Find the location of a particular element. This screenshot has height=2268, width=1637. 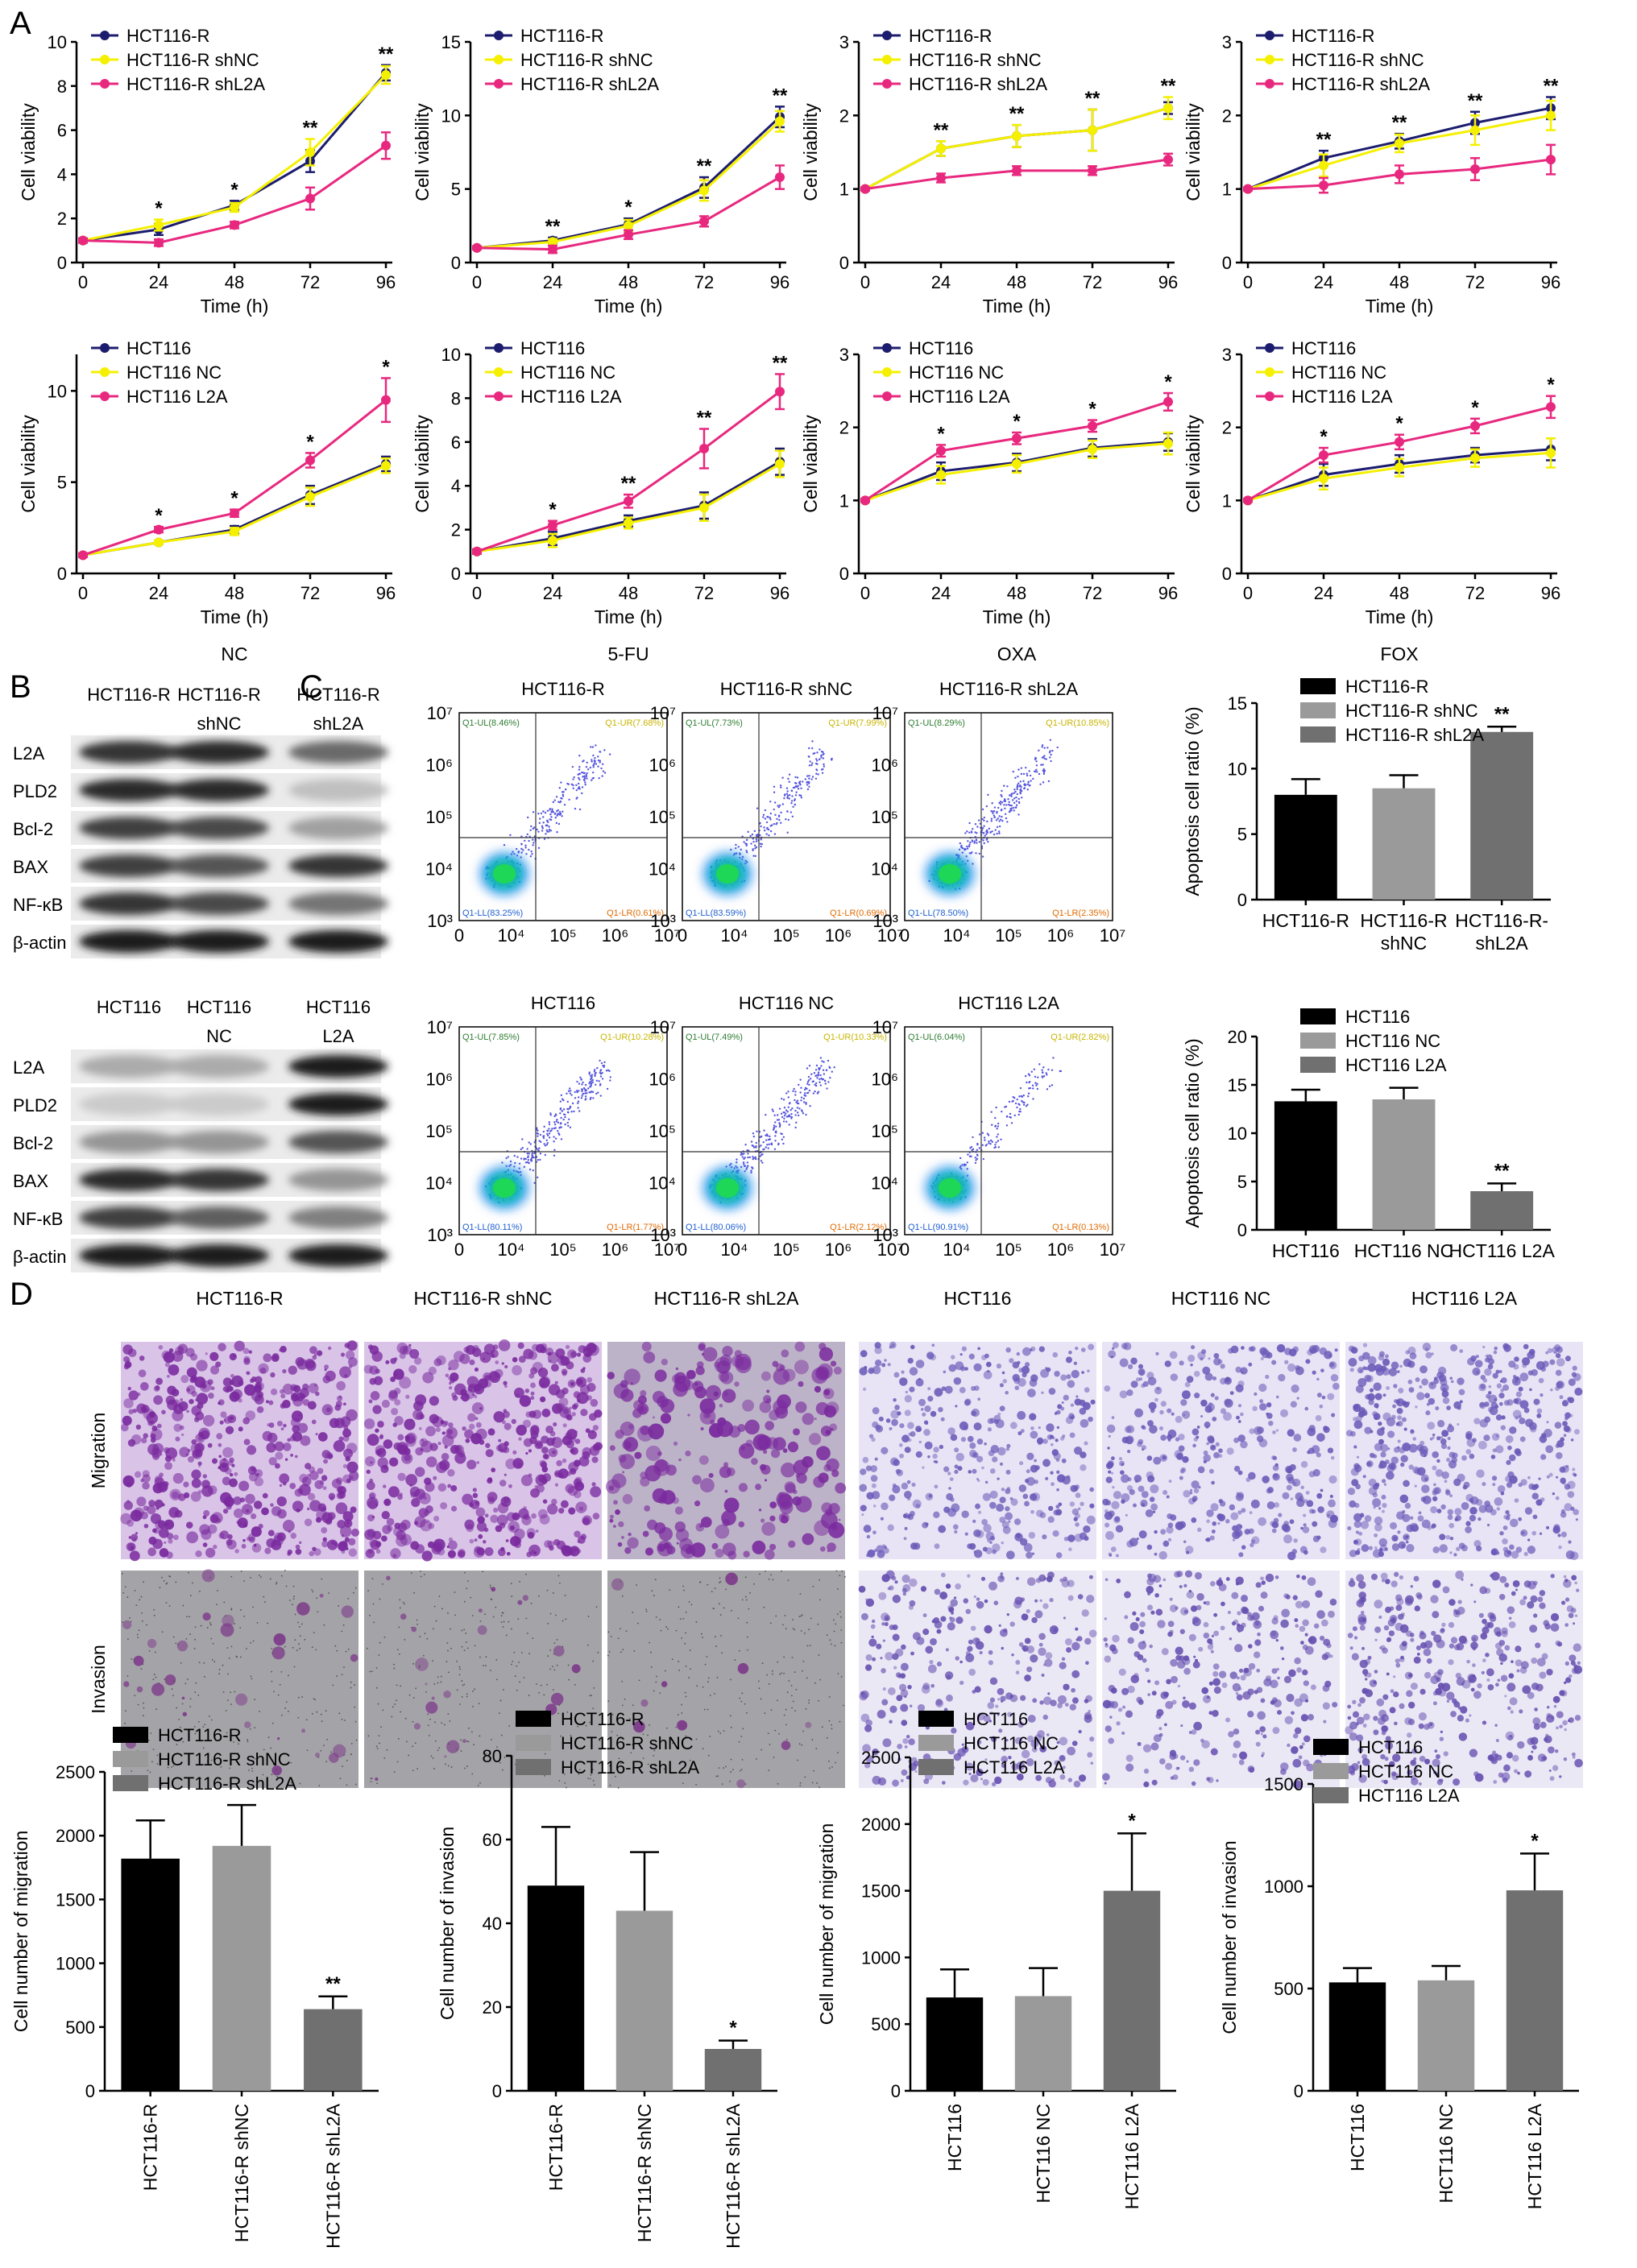

x-tick-label: 96 is located at coordinates (1550, 593).